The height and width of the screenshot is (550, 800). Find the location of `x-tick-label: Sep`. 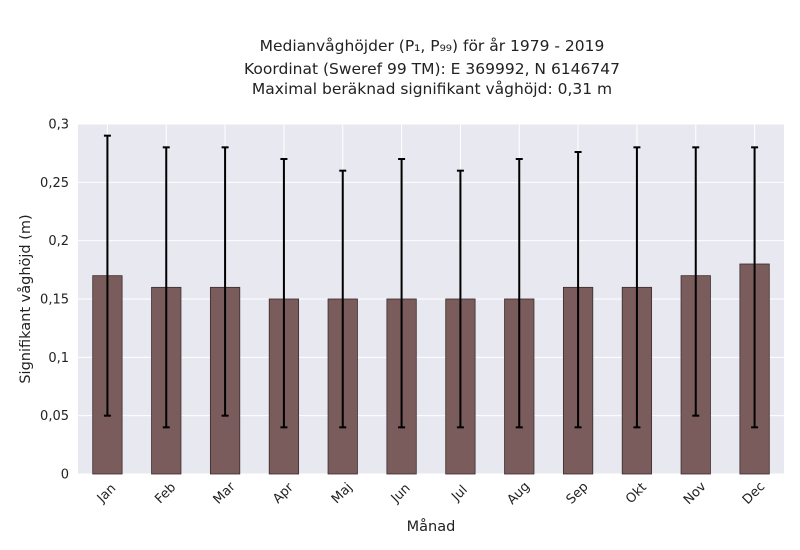

x-tick-label: Sep is located at coordinates (578, 494).